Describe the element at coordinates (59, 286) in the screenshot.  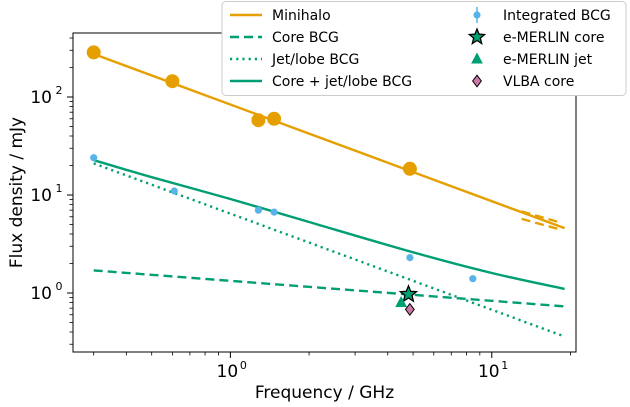
I see `y-tick-exp-0: 0` at that location.